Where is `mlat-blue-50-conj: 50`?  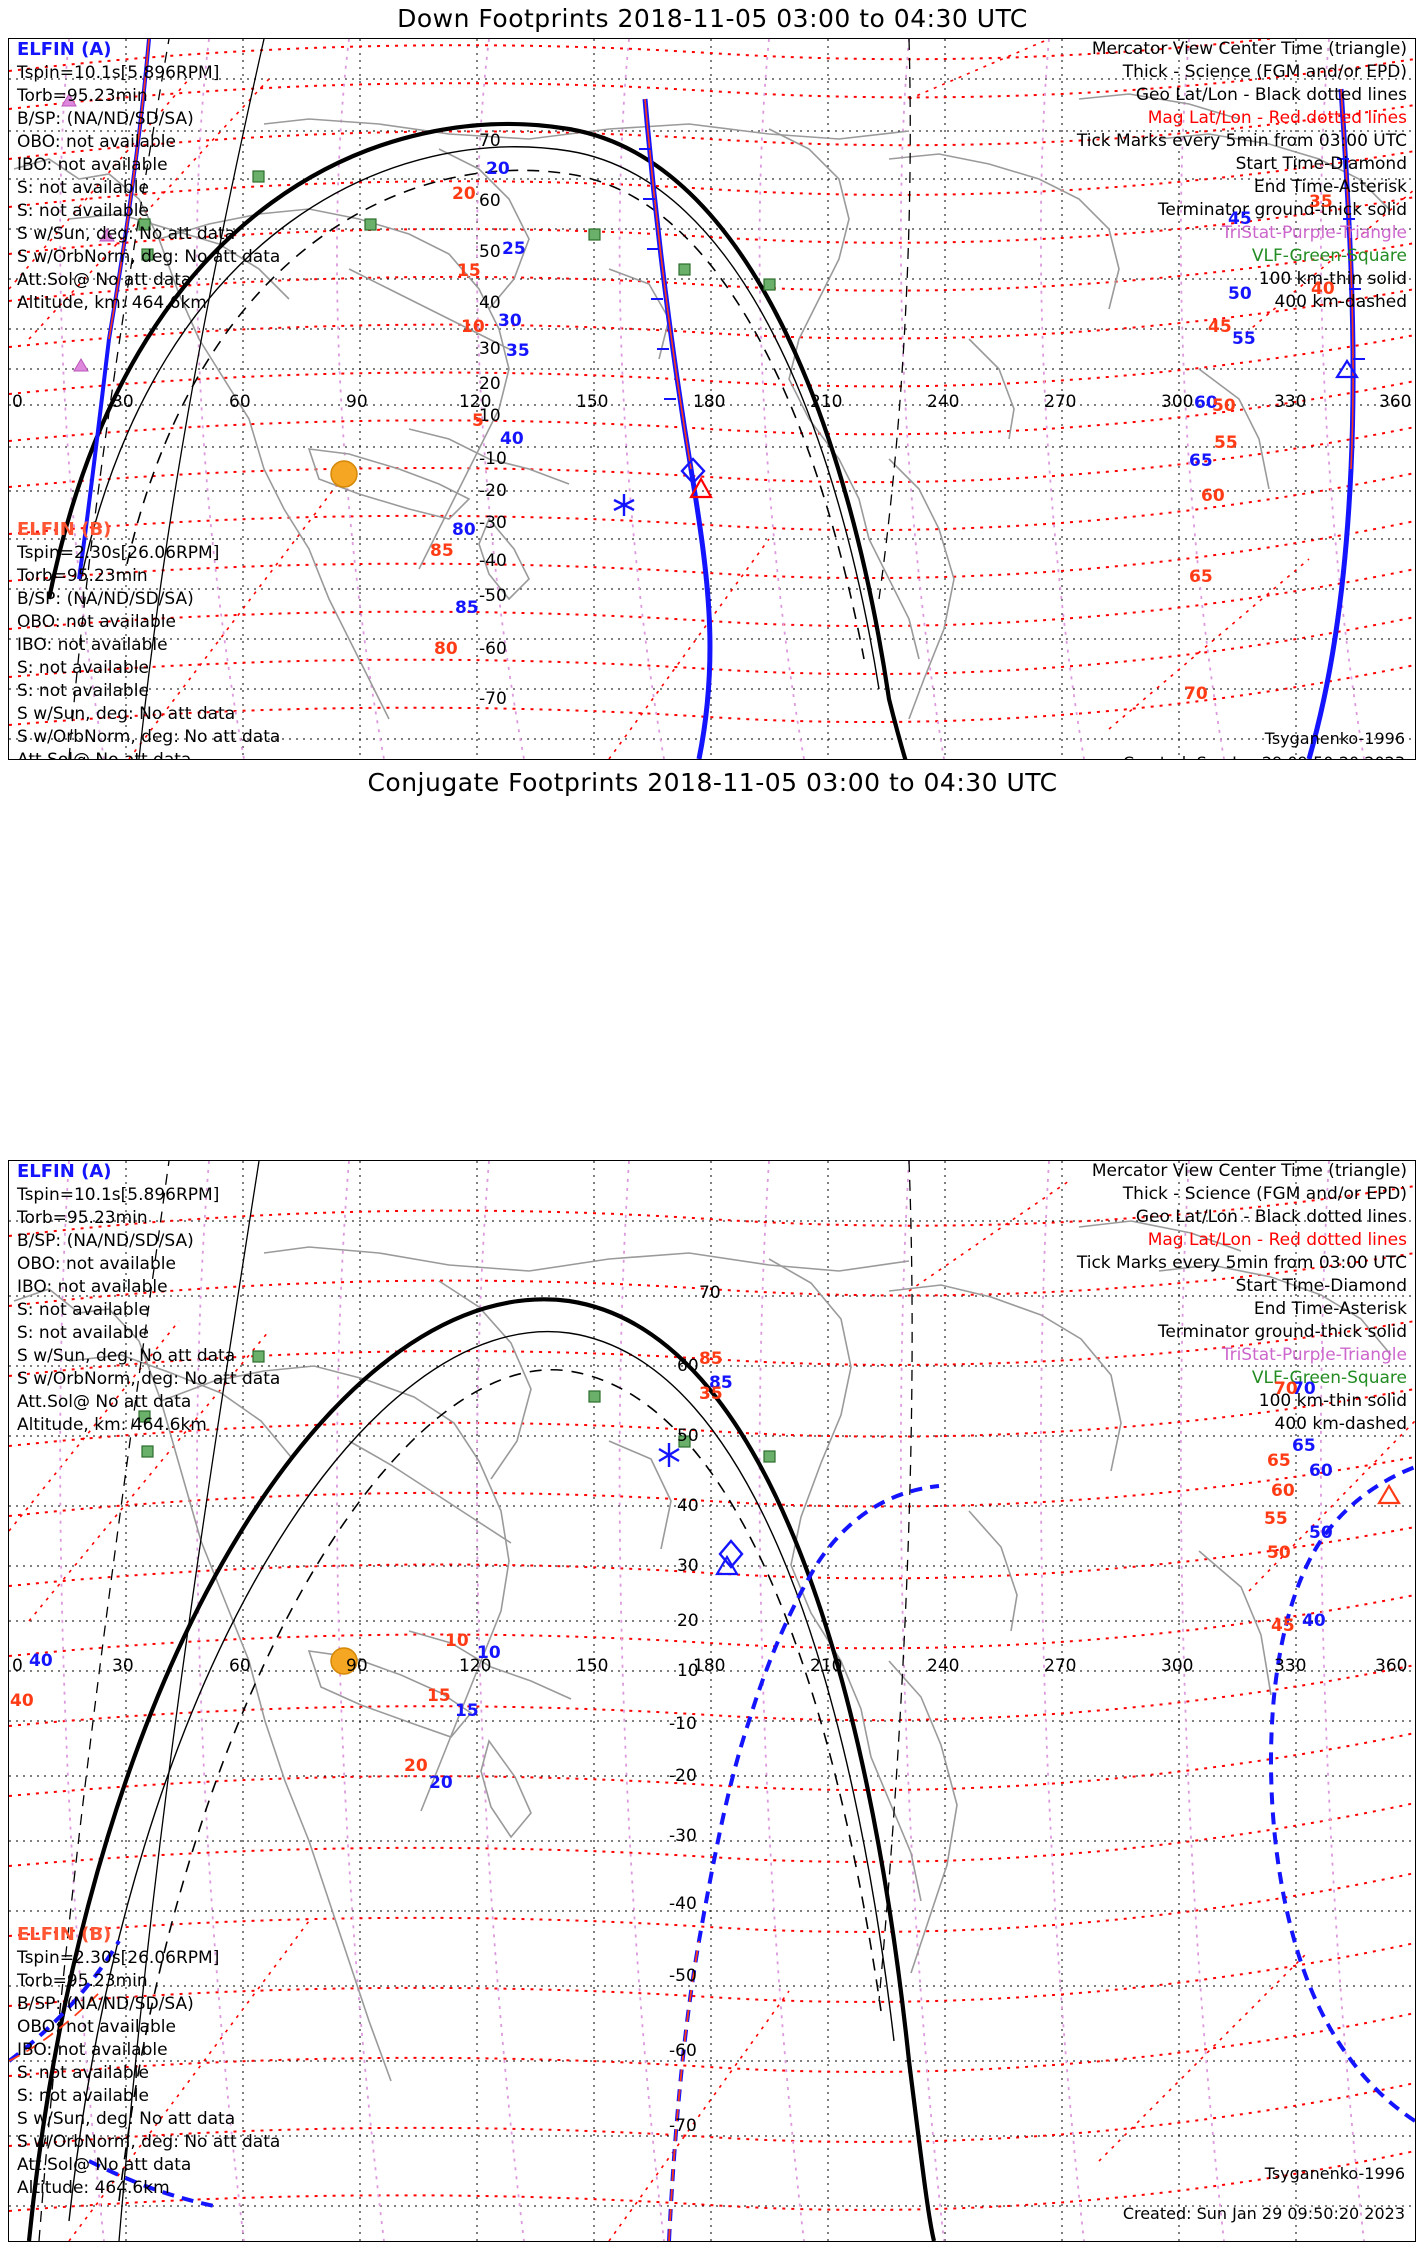
mlat-blue-50-conj: 50 is located at coordinates (1321, 1533).